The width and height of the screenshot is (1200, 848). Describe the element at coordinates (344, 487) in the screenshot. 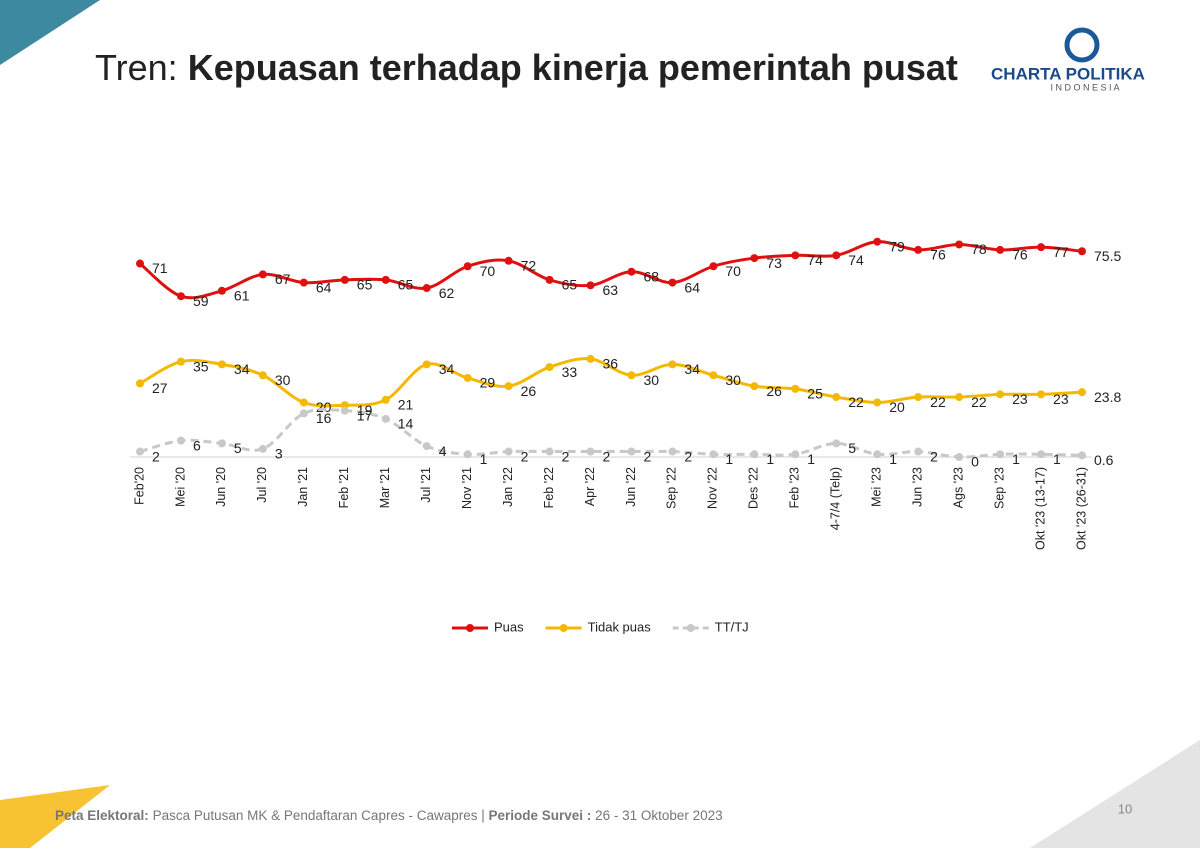

I see `x-tick-label: Feb '21` at that location.